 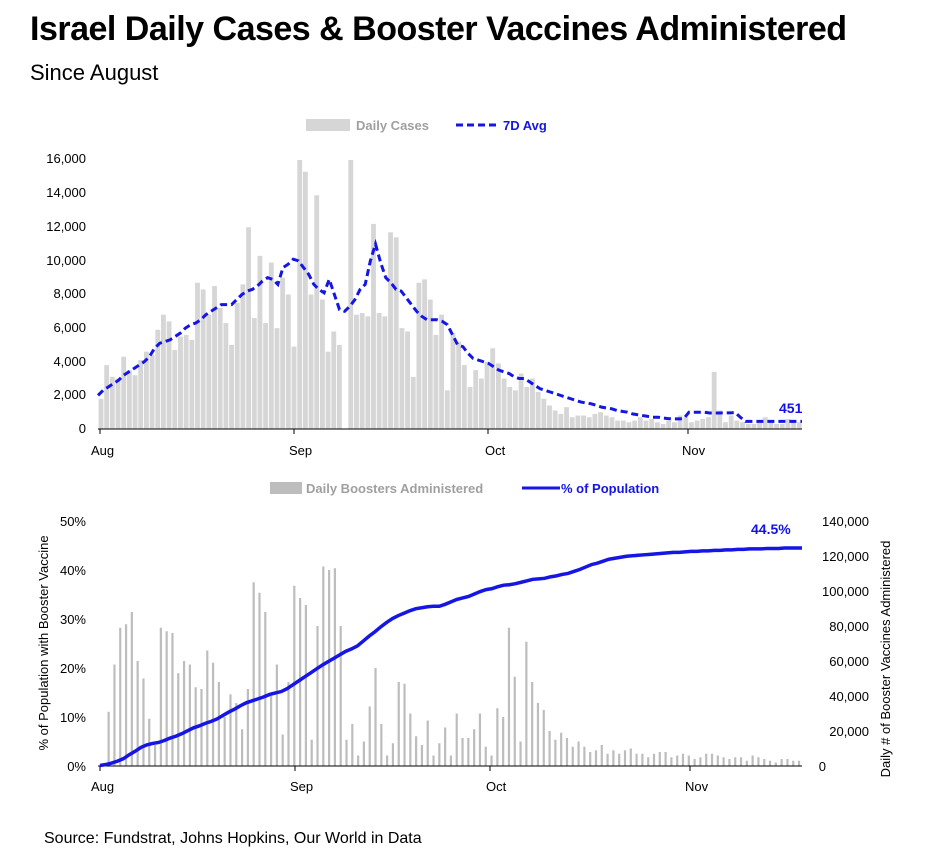 What do you see at coordinates (73, 668) in the screenshot?
I see `bottom-left-y-tick: 20%` at bounding box center [73, 668].